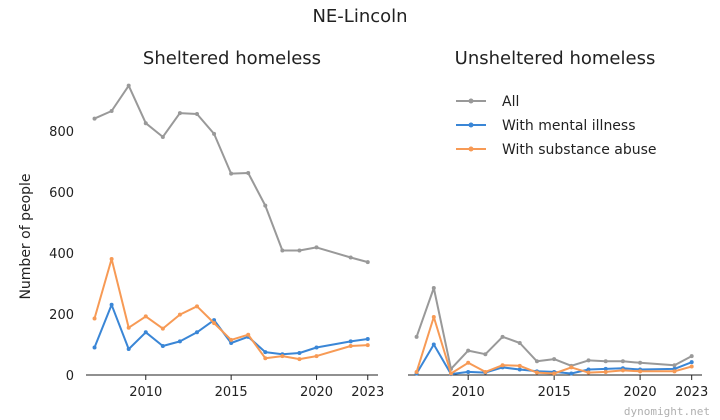 The width and height of the screenshot is (720, 420). What do you see at coordinates (61, 315) in the screenshot?
I see `y-tick-label: 200` at bounding box center [61, 315].